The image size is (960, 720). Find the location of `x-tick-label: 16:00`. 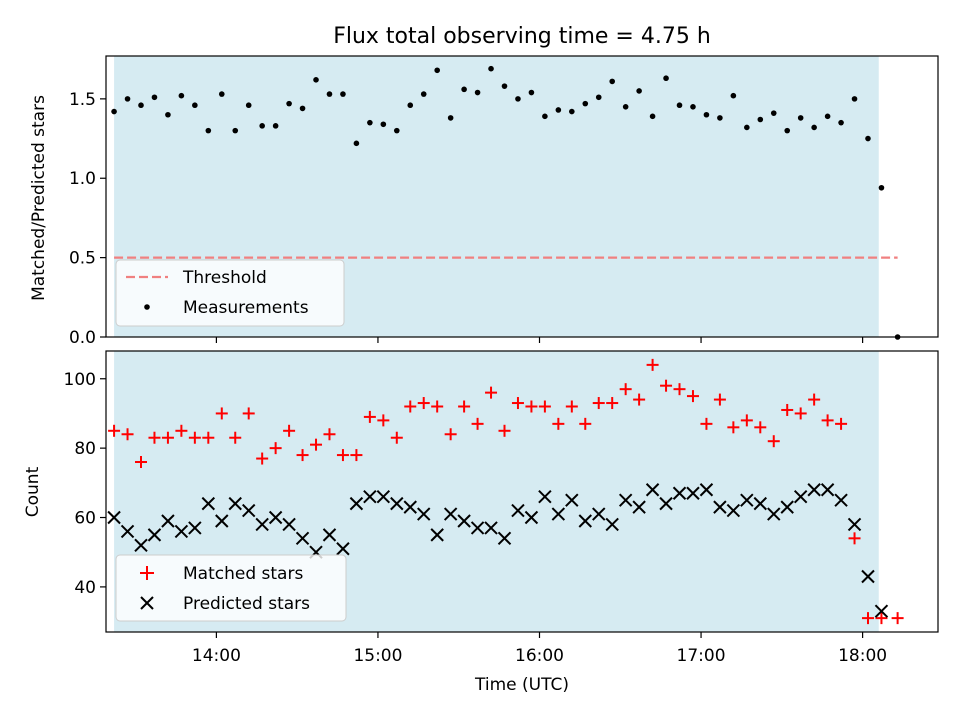

x-tick-label: 16:00 is located at coordinates (539, 656).